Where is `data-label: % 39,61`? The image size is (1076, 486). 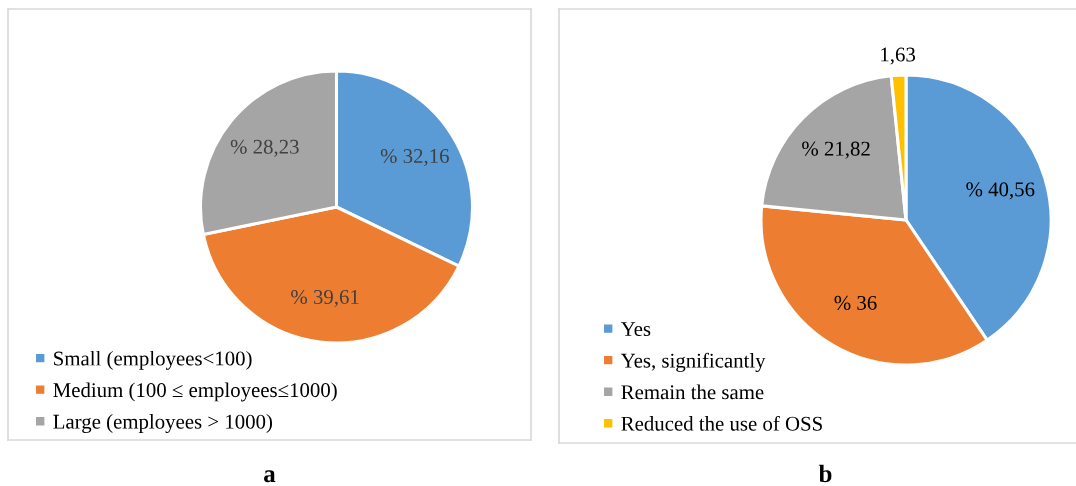
data-label: % 39,61 is located at coordinates (325, 298).